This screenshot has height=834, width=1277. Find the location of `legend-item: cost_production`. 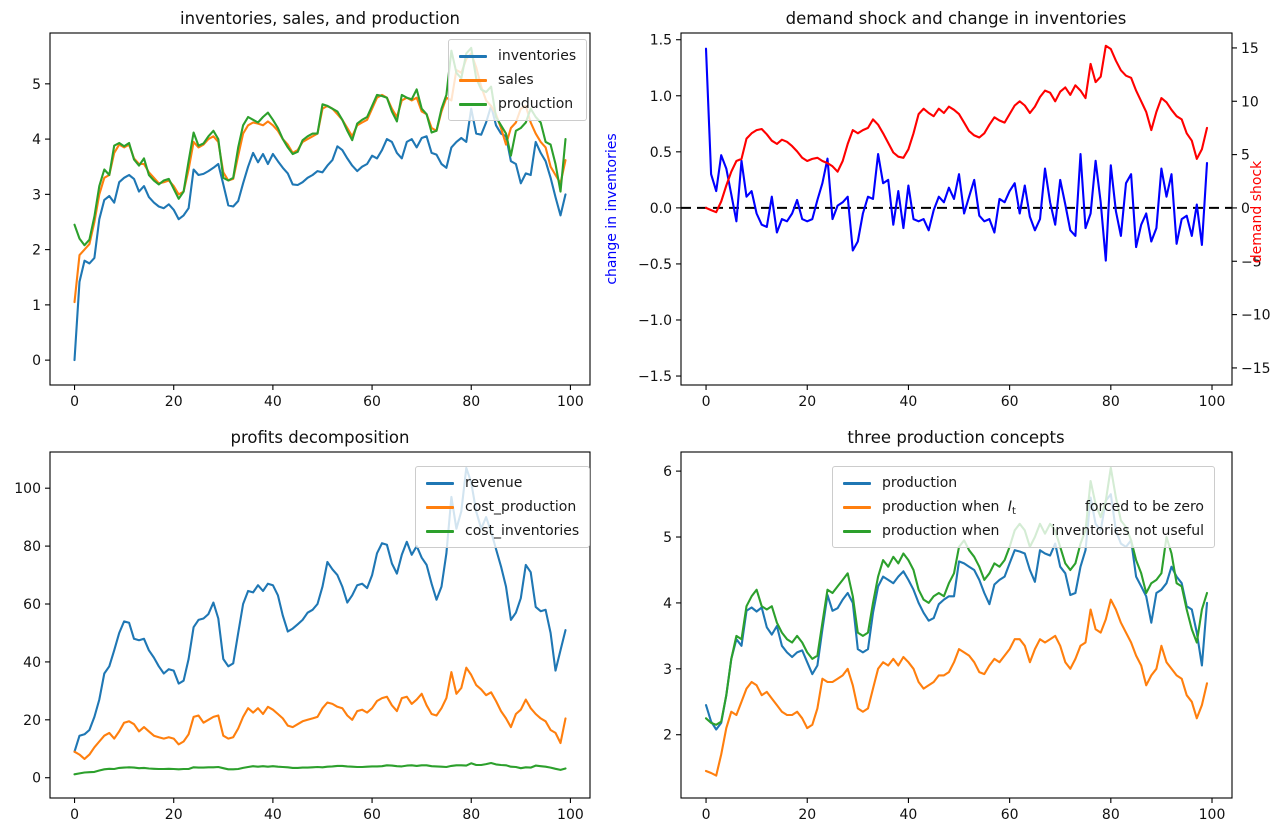

legend-item: cost_production is located at coordinates (502, 507).